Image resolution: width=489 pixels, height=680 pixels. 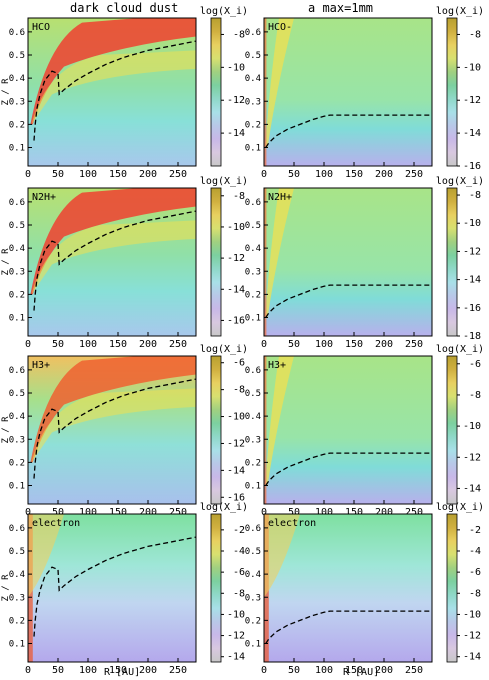 I want to click on colorbar-tick-label: -16, so click(x=472, y=166).